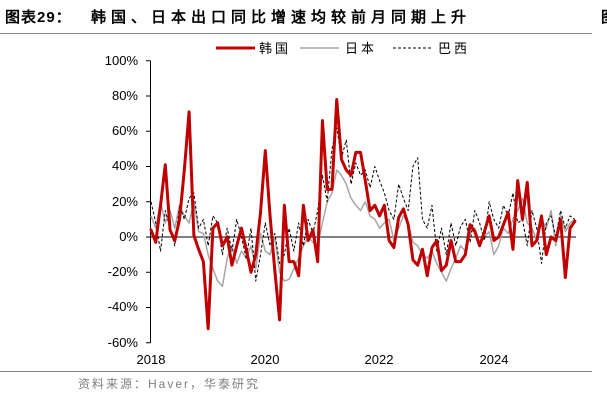 The width and height of the screenshot is (607, 403). Describe the element at coordinates (122, 306) in the screenshot. I see `y-tick-label: -40%` at that location.